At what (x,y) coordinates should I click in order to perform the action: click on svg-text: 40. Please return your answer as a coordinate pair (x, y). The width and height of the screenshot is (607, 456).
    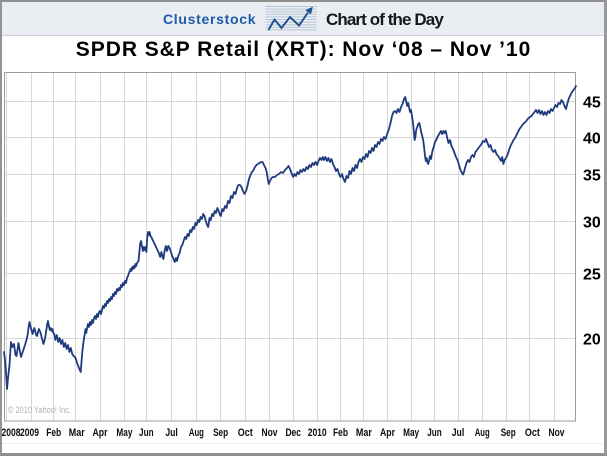
    Looking at the image, I should click on (592, 139).